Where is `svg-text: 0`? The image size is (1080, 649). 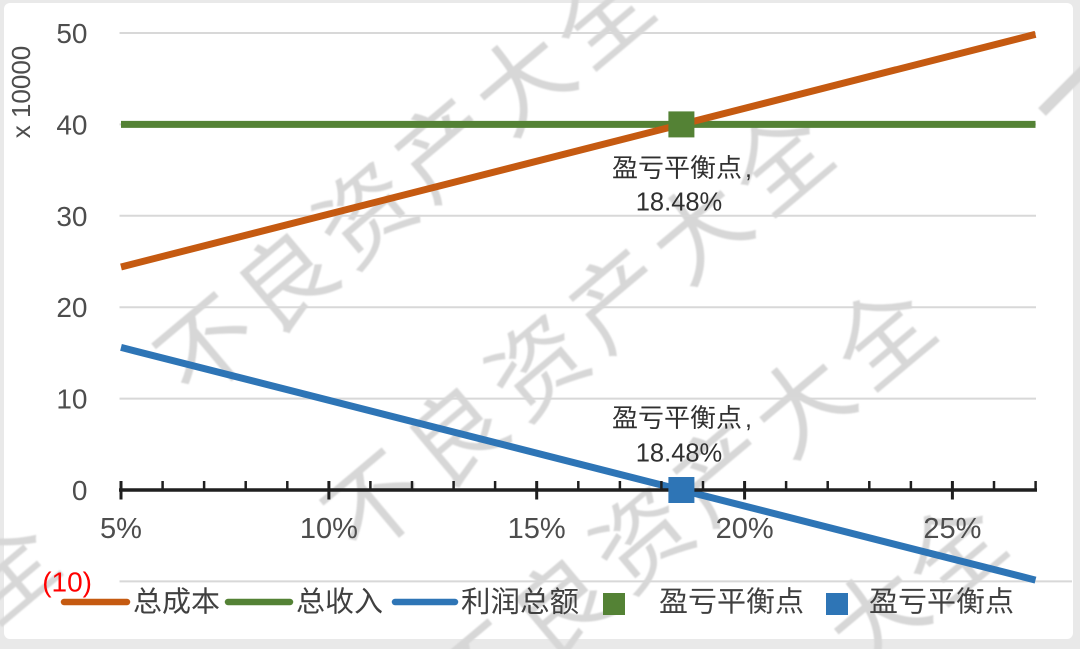 svg-text: 0 is located at coordinates (80, 490).